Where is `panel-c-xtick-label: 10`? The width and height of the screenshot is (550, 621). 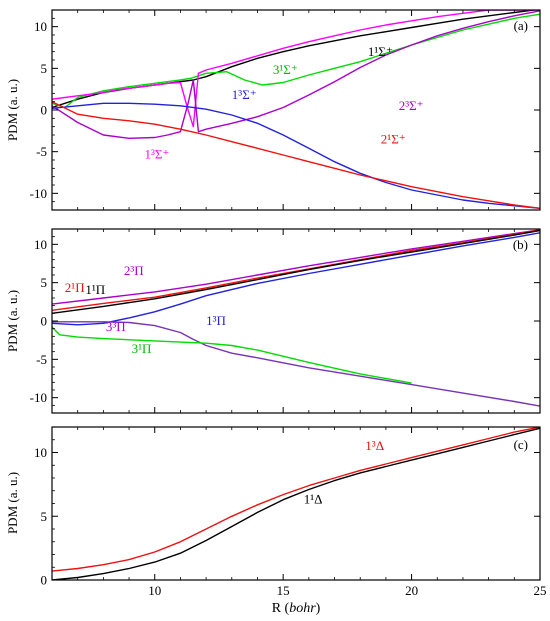 panel-c-xtick-label: 10 is located at coordinates (154, 590).